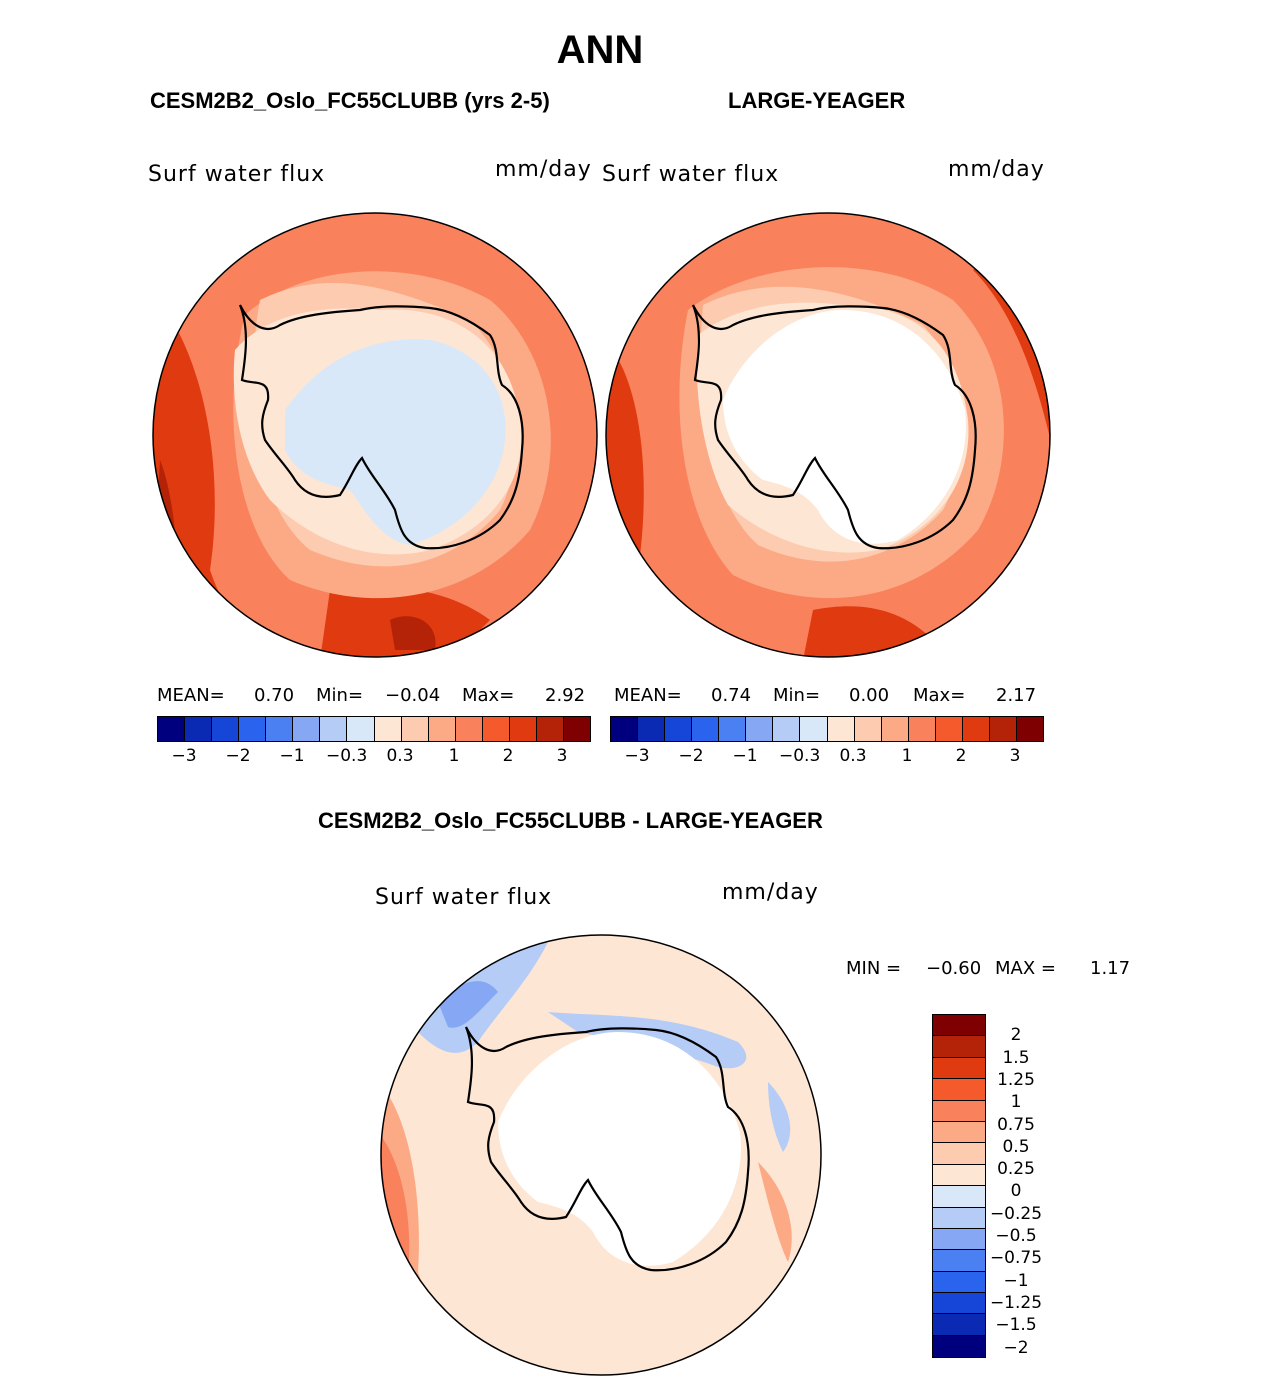 The height and width of the screenshot is (1383, 1285). What do you see at coordinates (1016, 1124) in the screenshot?
I see `colorbar-tick-label: 0.75` at bounding box center [1016, 1124].